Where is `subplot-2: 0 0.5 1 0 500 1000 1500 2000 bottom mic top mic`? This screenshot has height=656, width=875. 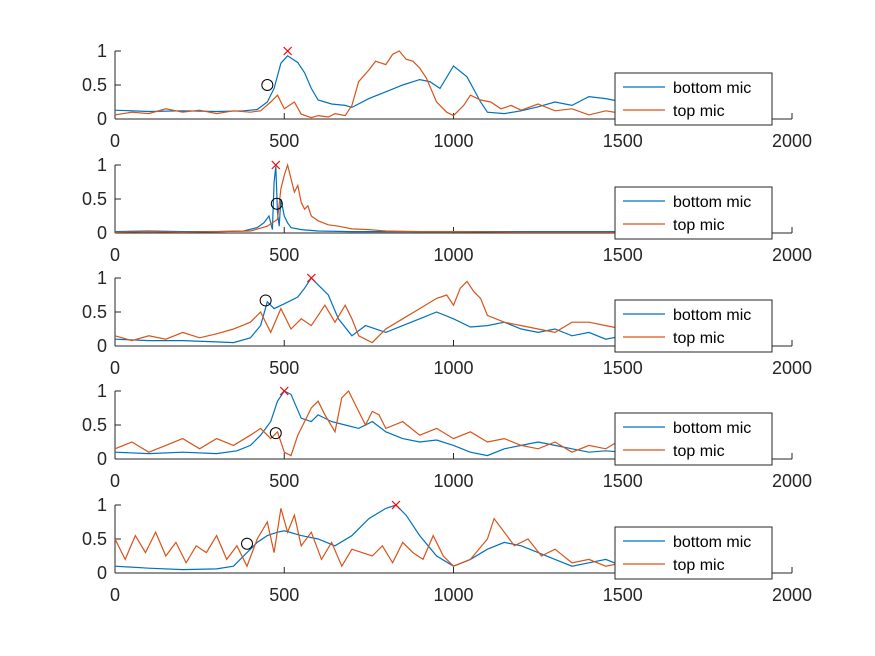 subplot-2: 0 0.5 1 0 500 1000 1500 2000 bottom mic top mic is located at coordinates (447, 210).